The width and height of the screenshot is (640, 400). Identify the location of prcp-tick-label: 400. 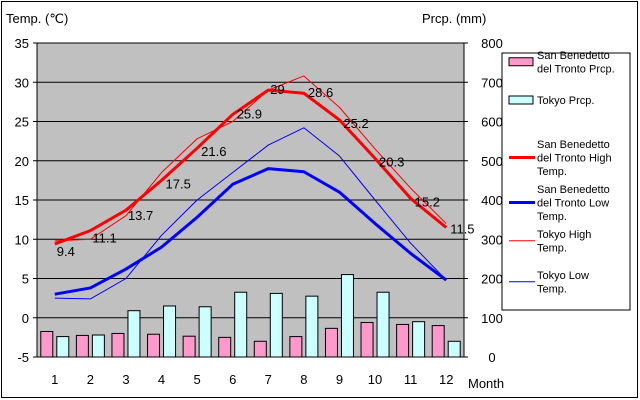
(492, 200).